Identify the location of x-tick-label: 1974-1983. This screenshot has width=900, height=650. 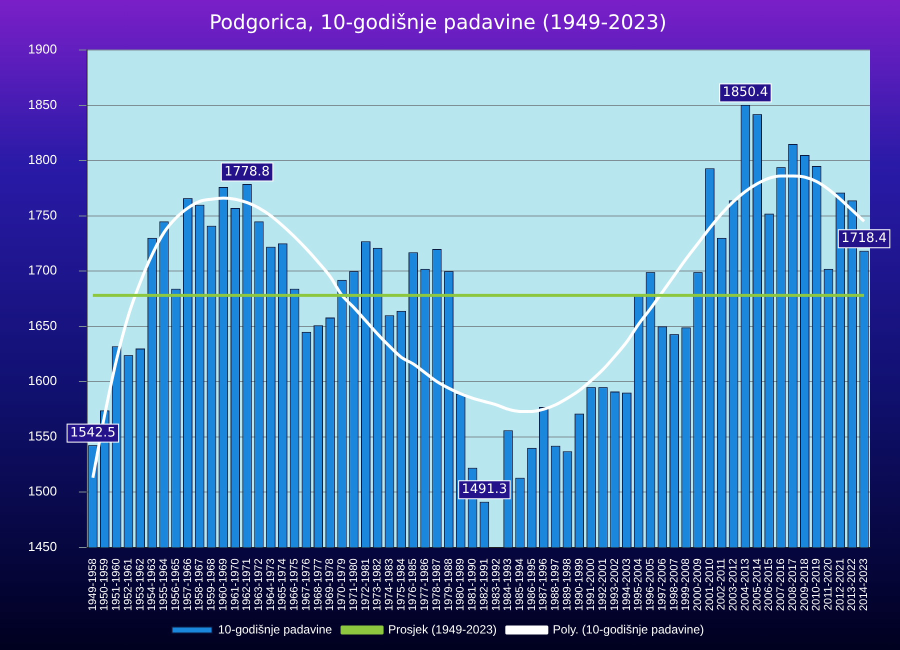
(390, 585).